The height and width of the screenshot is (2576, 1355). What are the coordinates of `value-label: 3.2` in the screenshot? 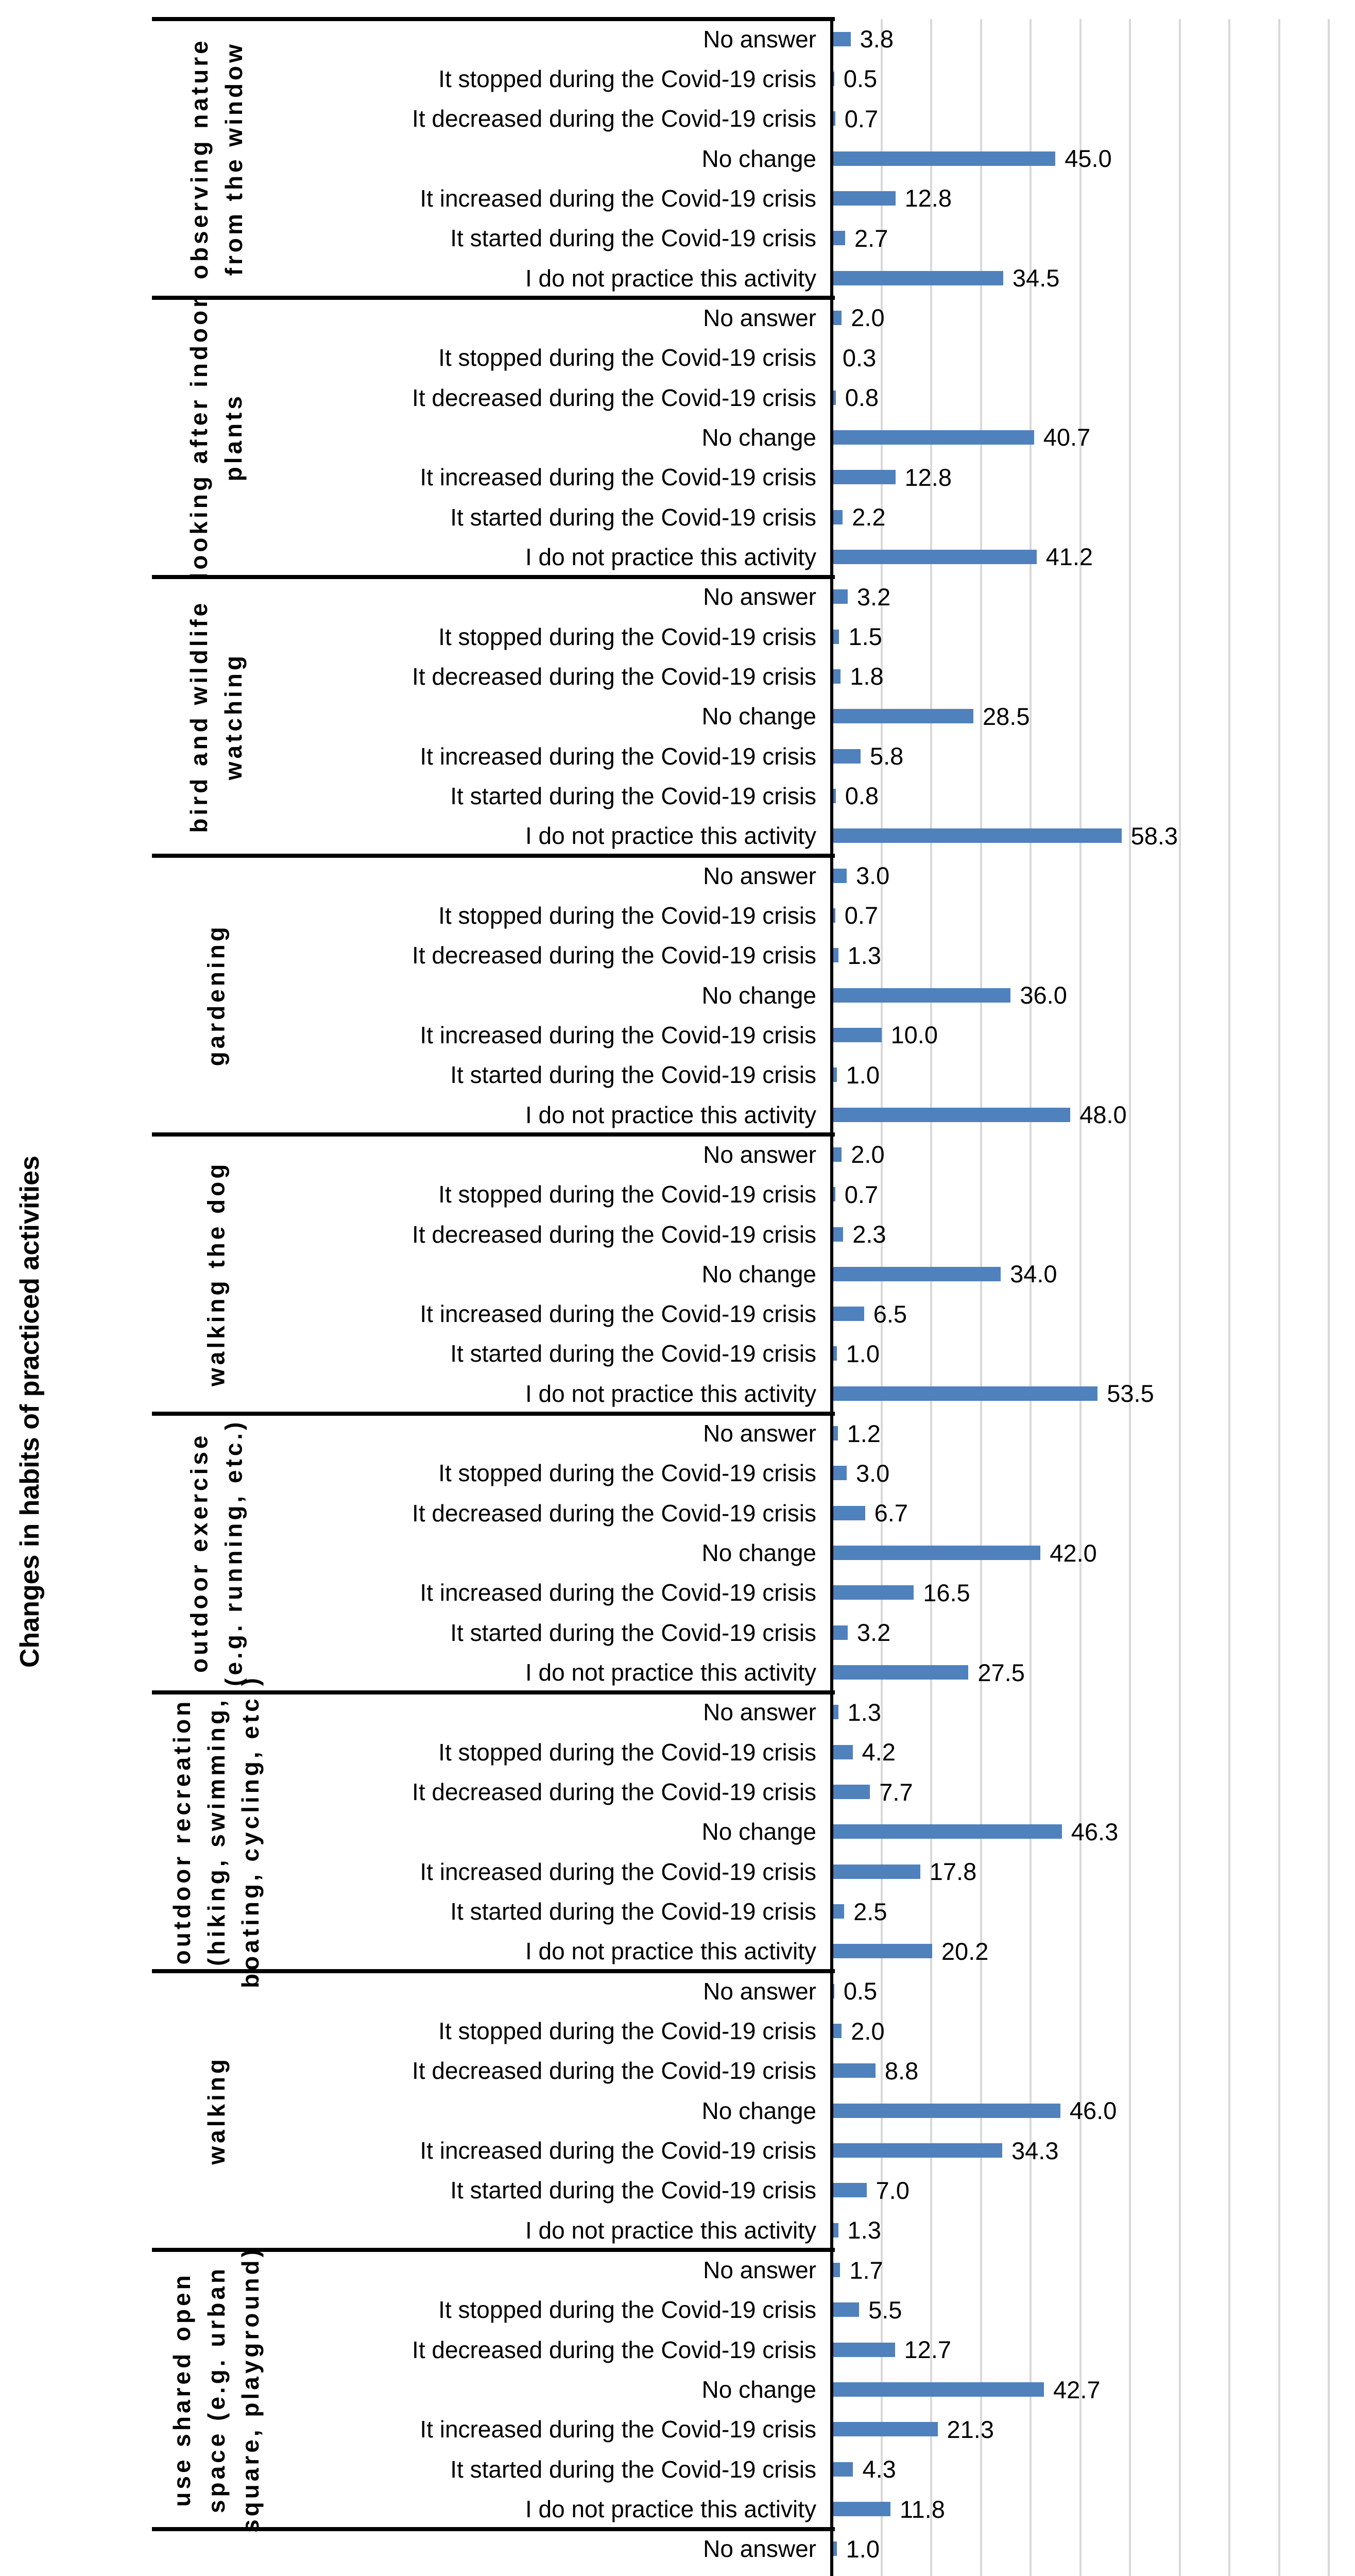 It's located at (873, 1633).